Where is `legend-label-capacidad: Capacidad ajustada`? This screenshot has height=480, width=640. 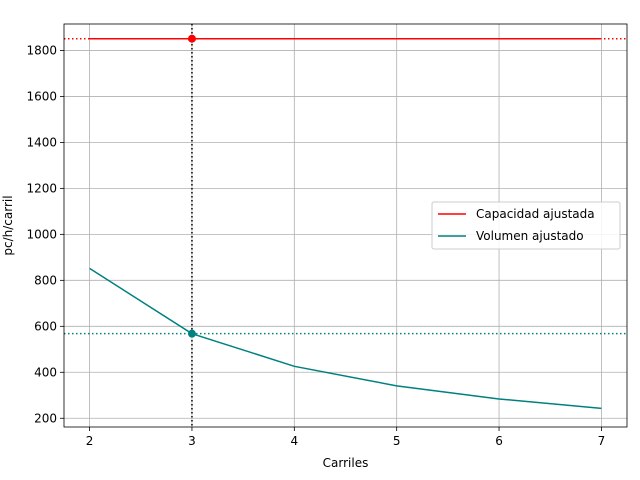 legend-label-capacidad: Capacidad ajustada is located at coordinates (535, 214).